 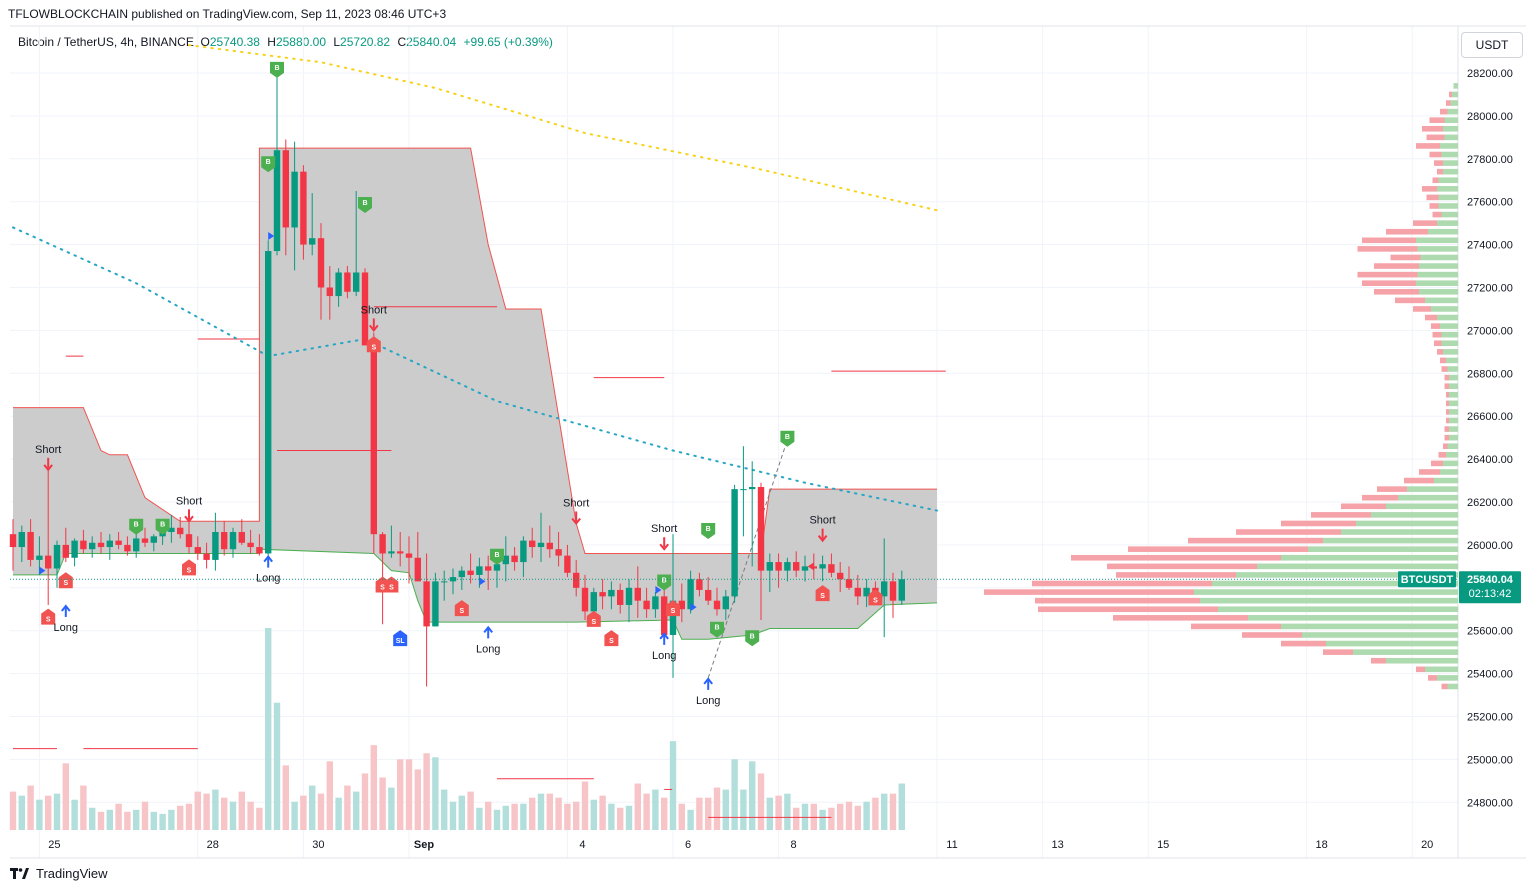 I want to click on short-arrow-head, so click(x=576, y=521).